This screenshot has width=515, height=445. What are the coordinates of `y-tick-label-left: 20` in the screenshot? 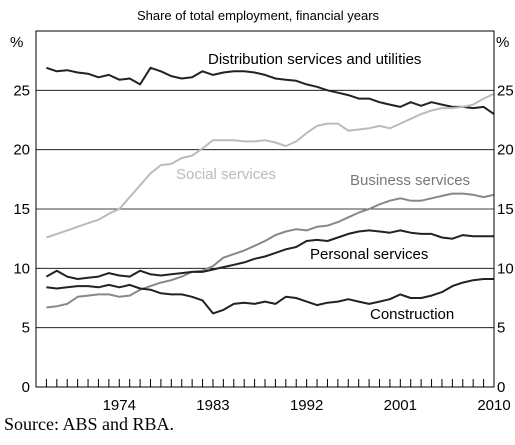 It's located at (21, 150).